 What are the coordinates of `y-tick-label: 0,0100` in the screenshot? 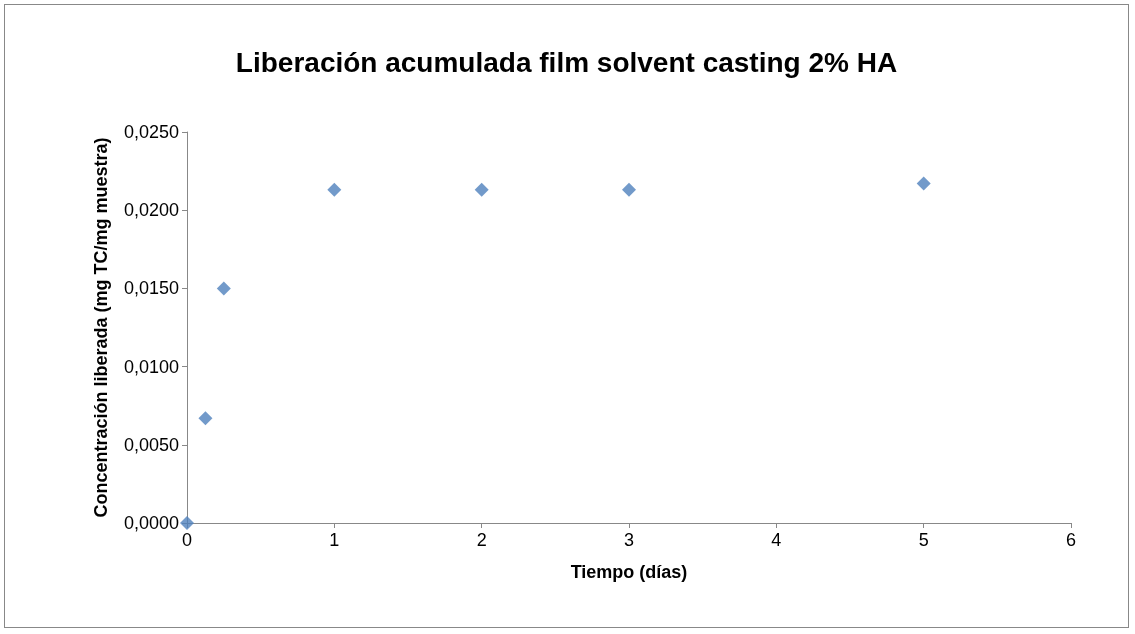 It's located at (151, 366).